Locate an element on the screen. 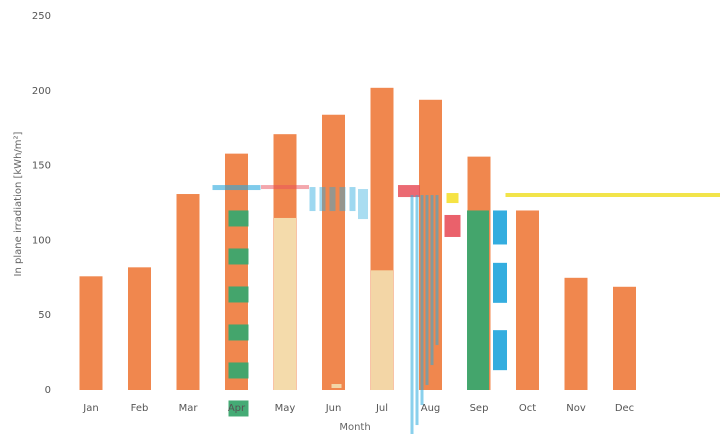 This screenshot has height=434, width=728. x-tick-label: Apr is located at coordinates (237, 408).